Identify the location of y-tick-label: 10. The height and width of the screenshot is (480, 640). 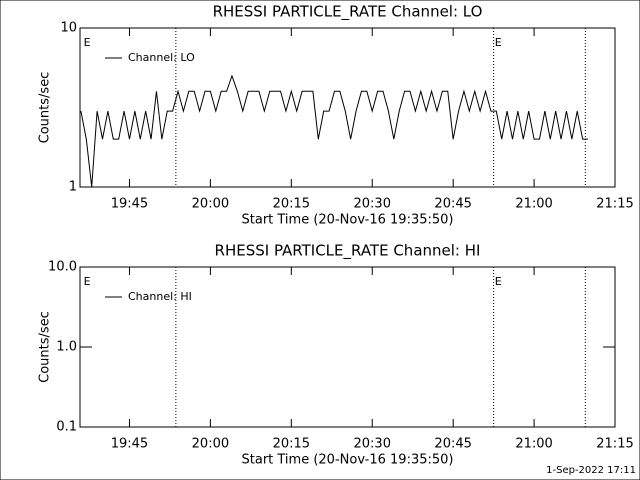
(68, 28).